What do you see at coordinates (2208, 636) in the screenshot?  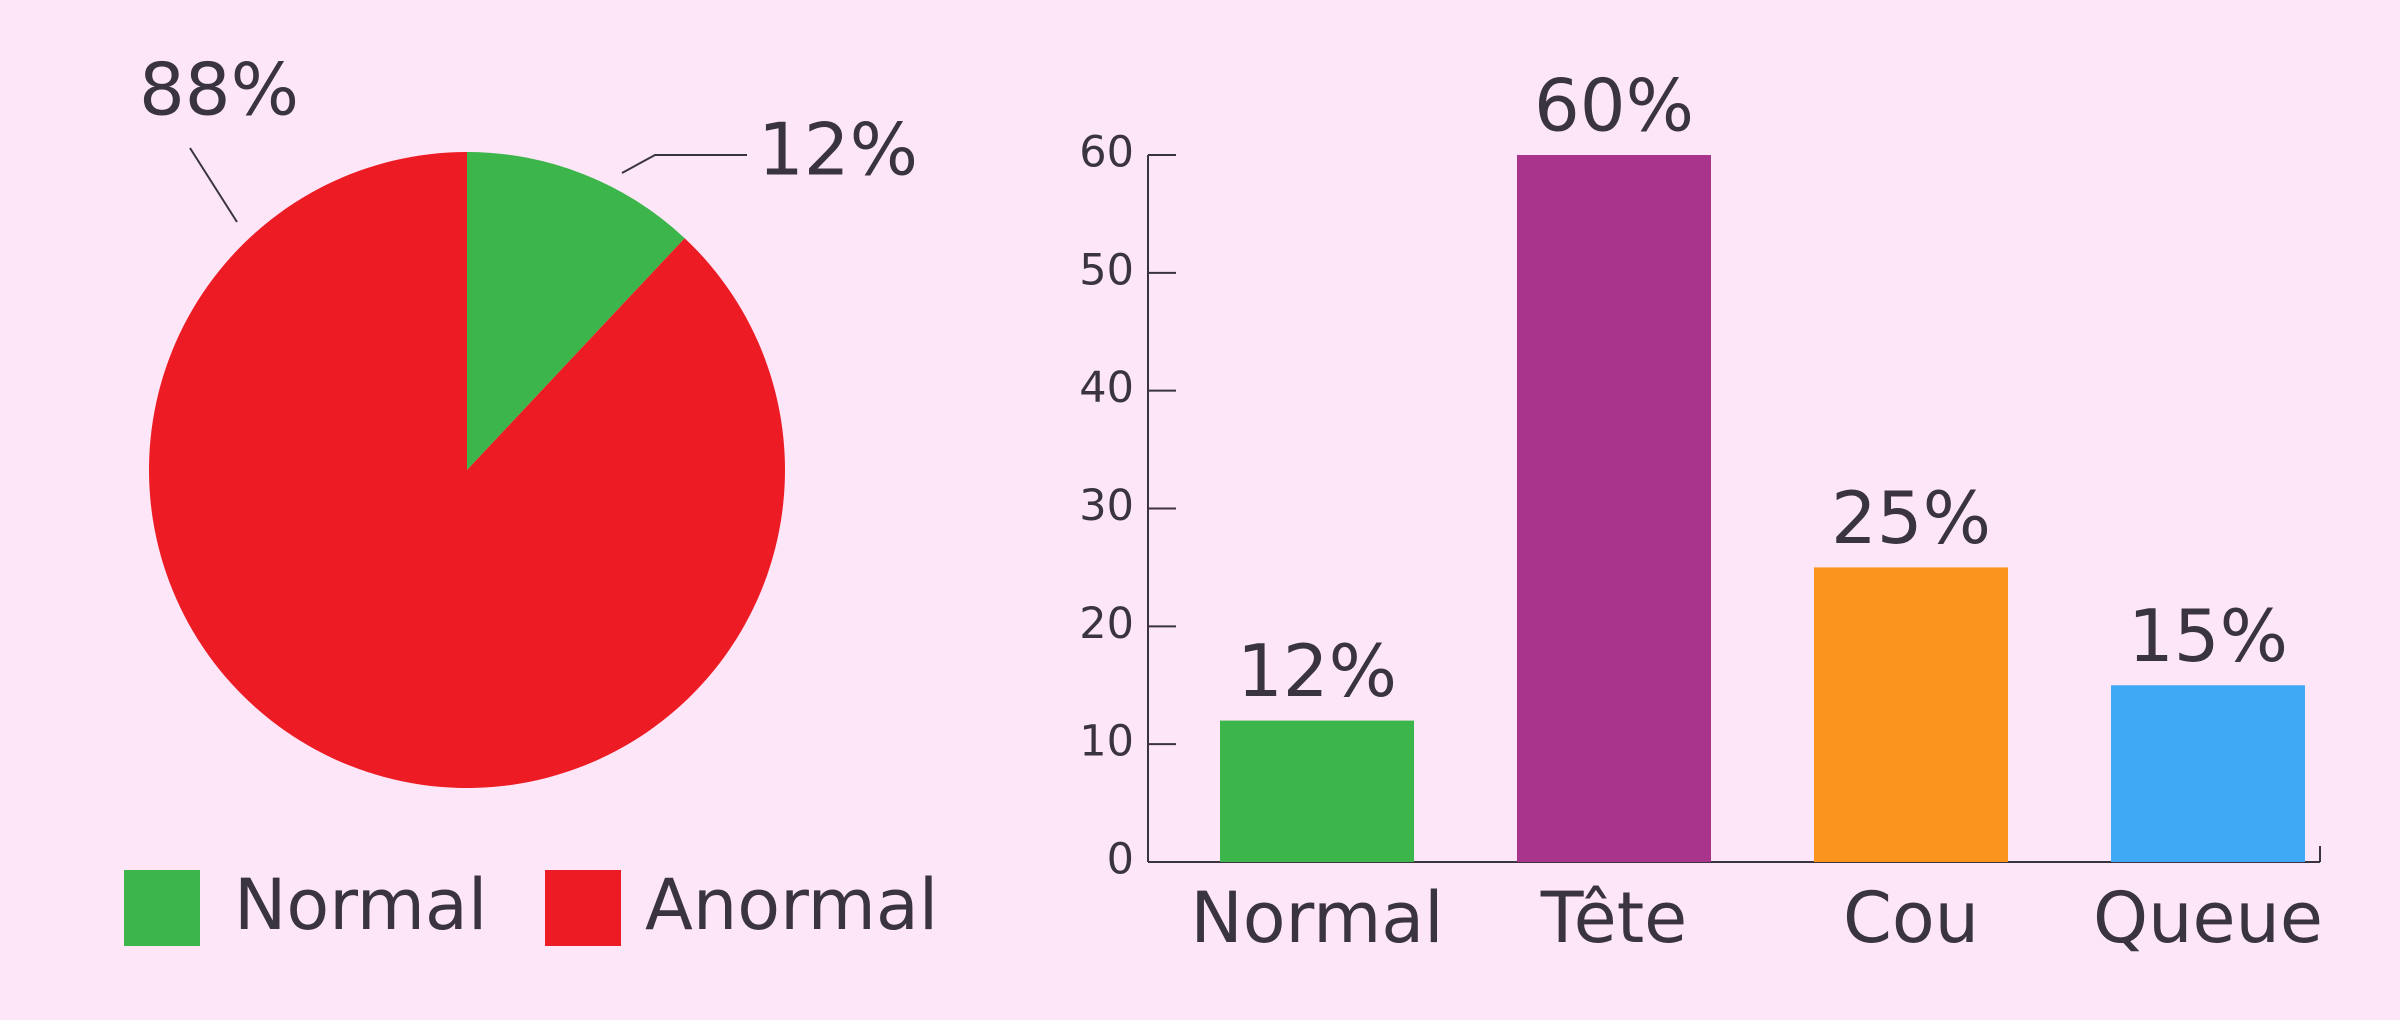 I see `value-label: 15%` at bounding box center [2208, 636].